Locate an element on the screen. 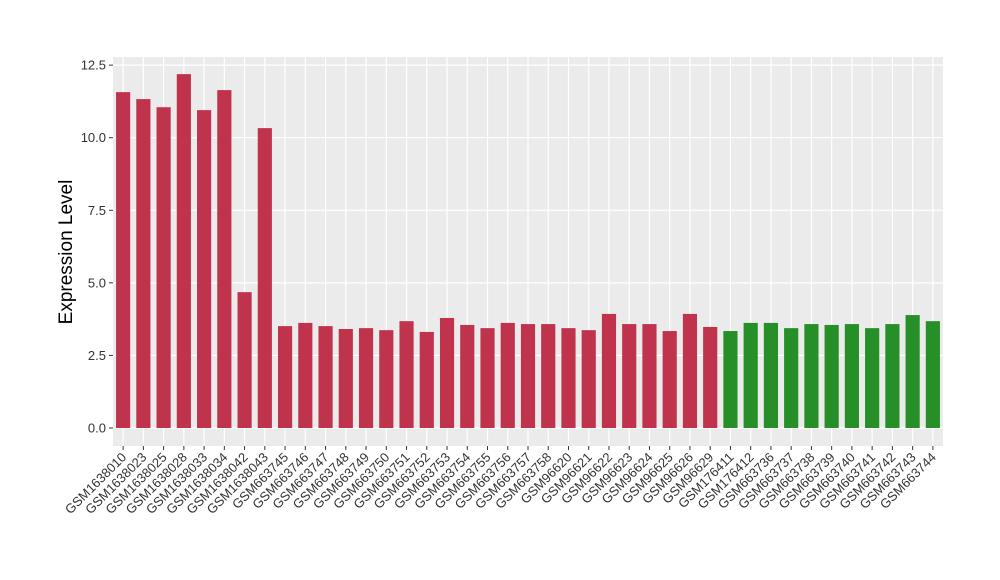 The width and height of the screenshot is (1000, 580). y-tick-label: 2.5 is located at coordinates (97, 355).